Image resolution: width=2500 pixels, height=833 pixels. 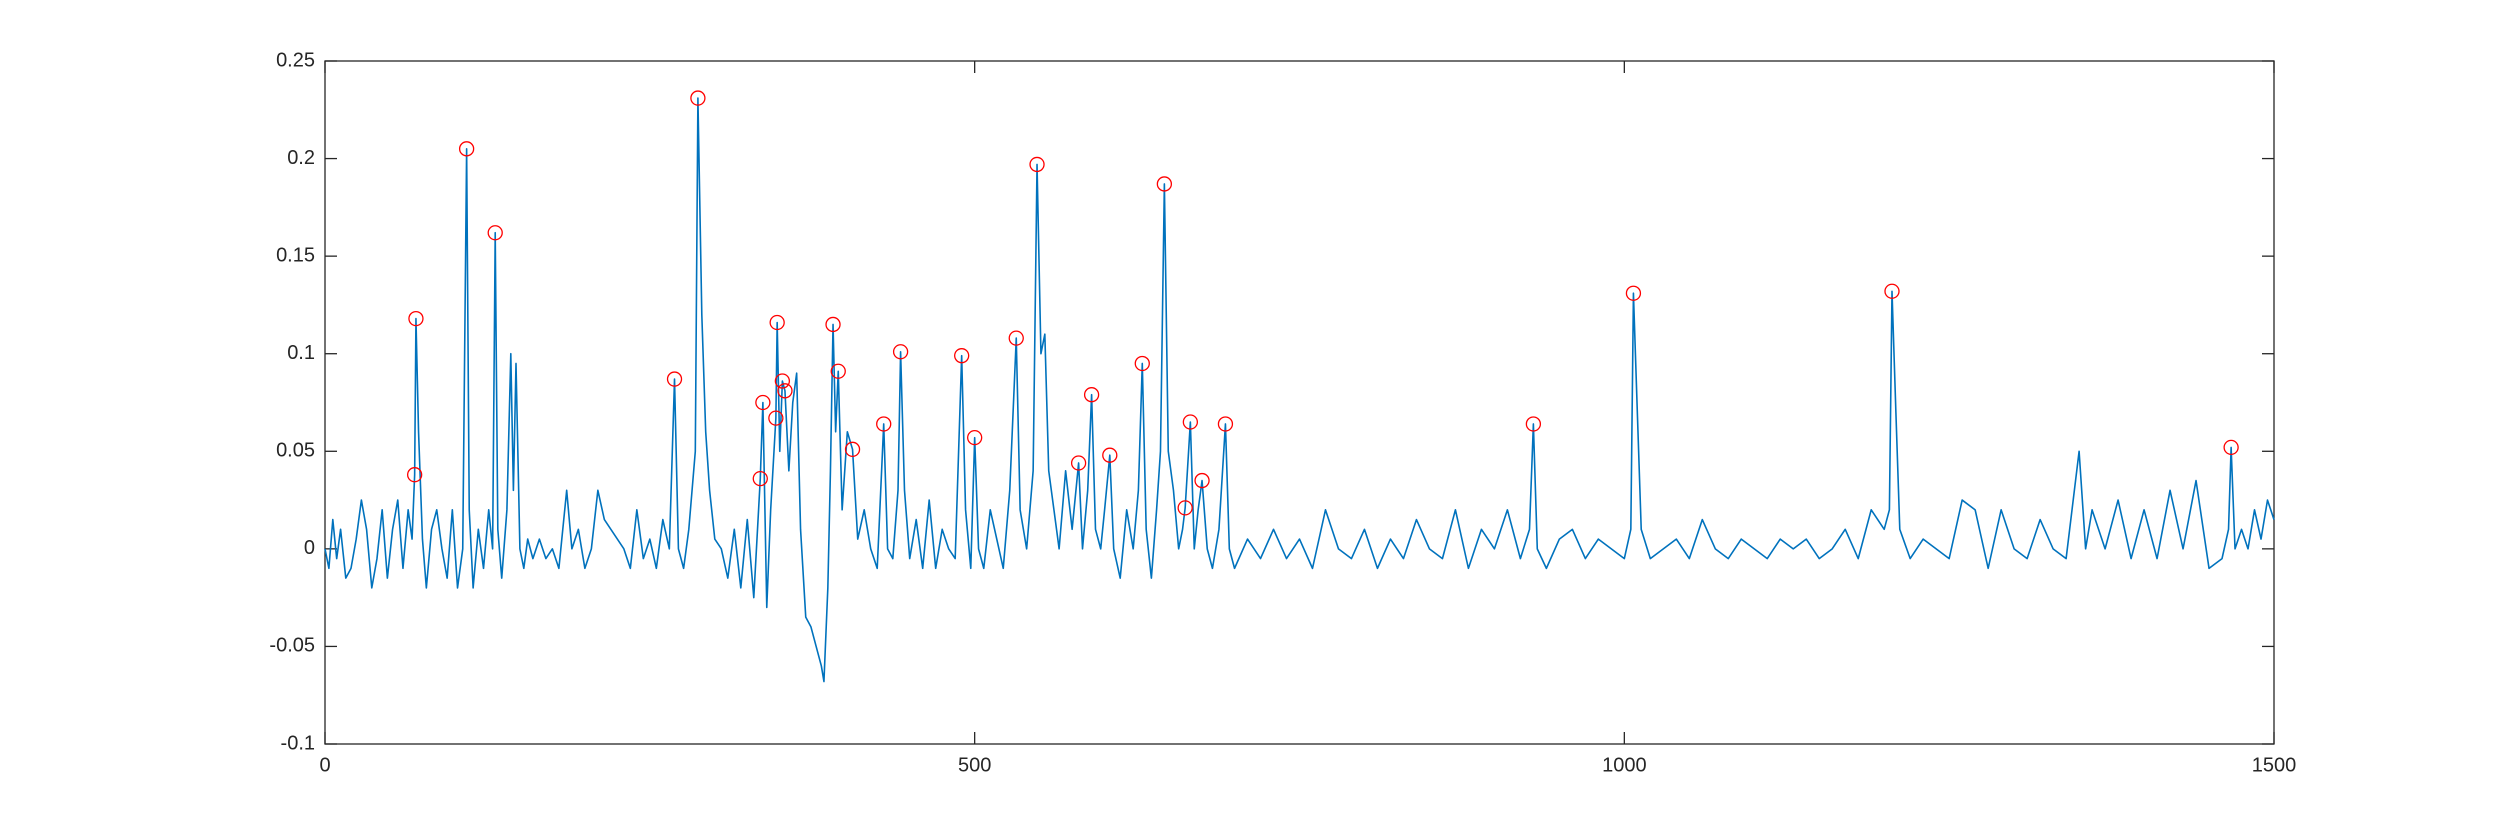 What do you see at coordinates (298, 743) in the screenshot?
I see `y-tick-label: -0.1` at bounding box center [298, 743].